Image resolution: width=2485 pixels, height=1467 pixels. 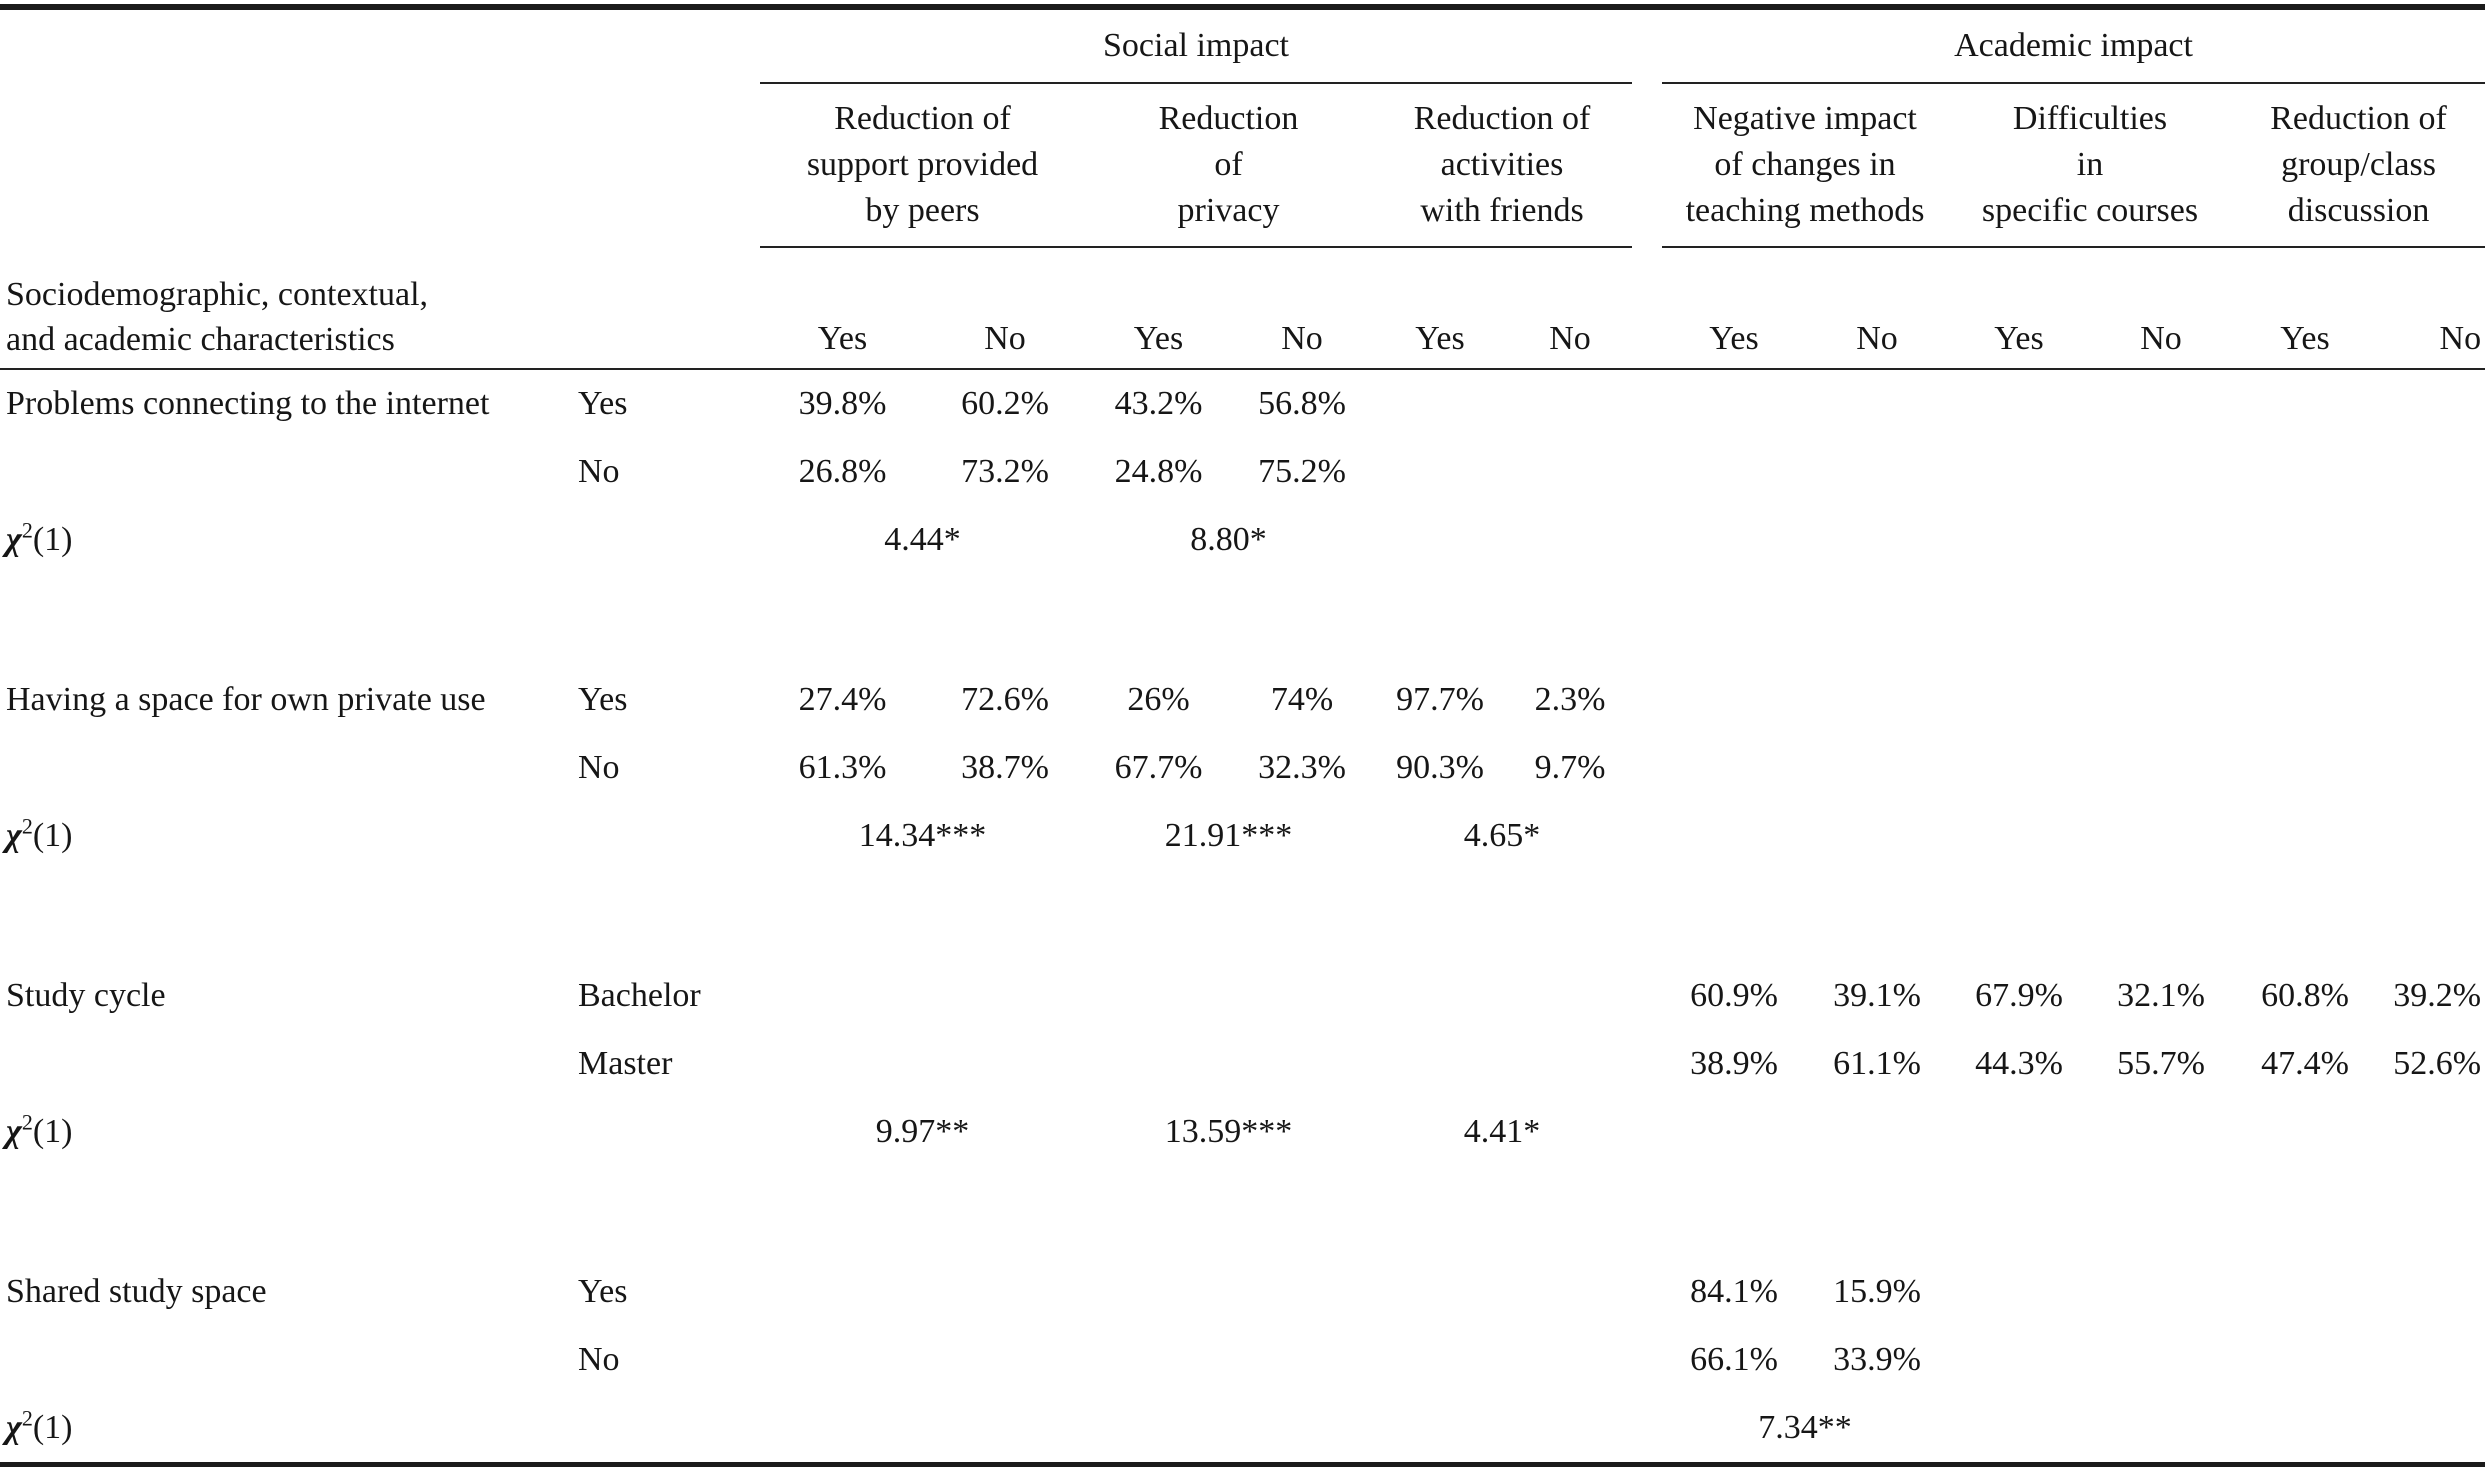 What do you see at coordinates (1242, 1292) in the screenshot?
I see `table-row: Shared study space Yes 84.1% 15.9%` at bounding box center [1242, 1292].